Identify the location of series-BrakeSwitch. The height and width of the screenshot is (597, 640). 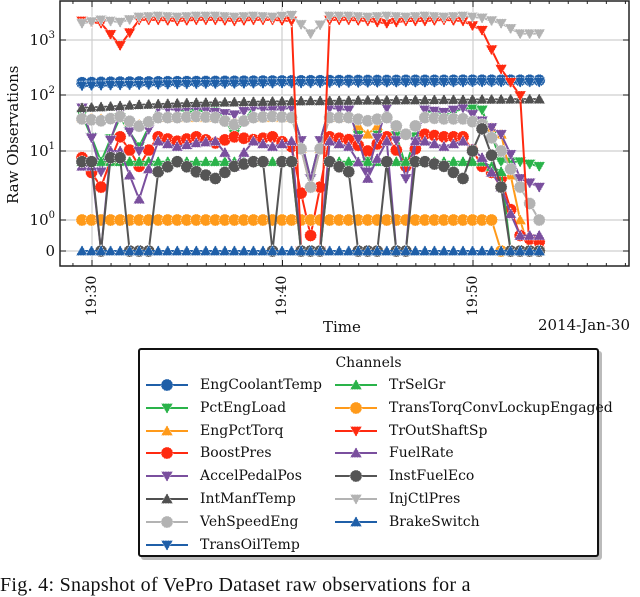
(310, 250).